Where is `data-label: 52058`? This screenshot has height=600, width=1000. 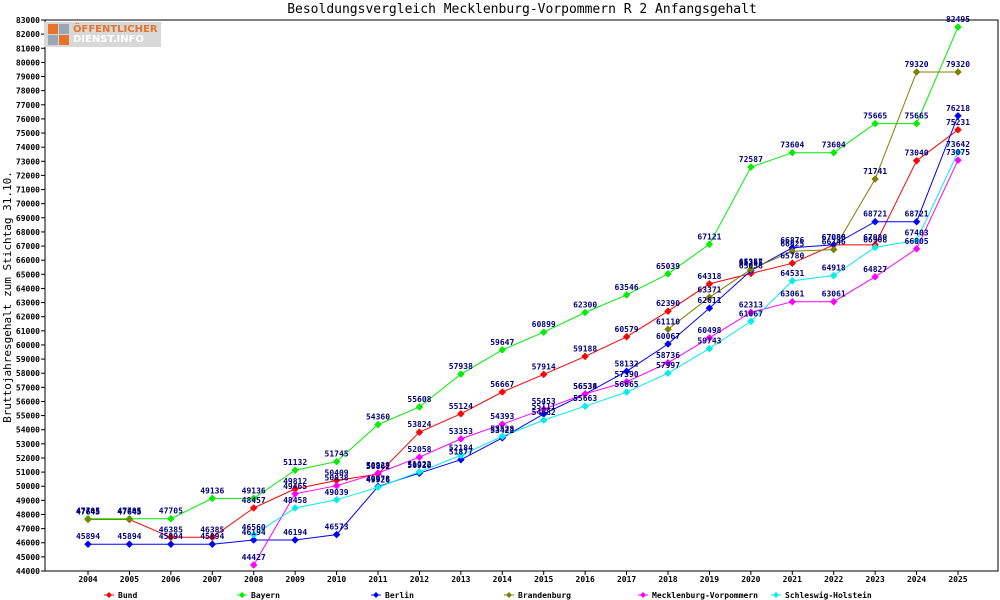 data-label: 52058 is located at coordinates (419, 449).